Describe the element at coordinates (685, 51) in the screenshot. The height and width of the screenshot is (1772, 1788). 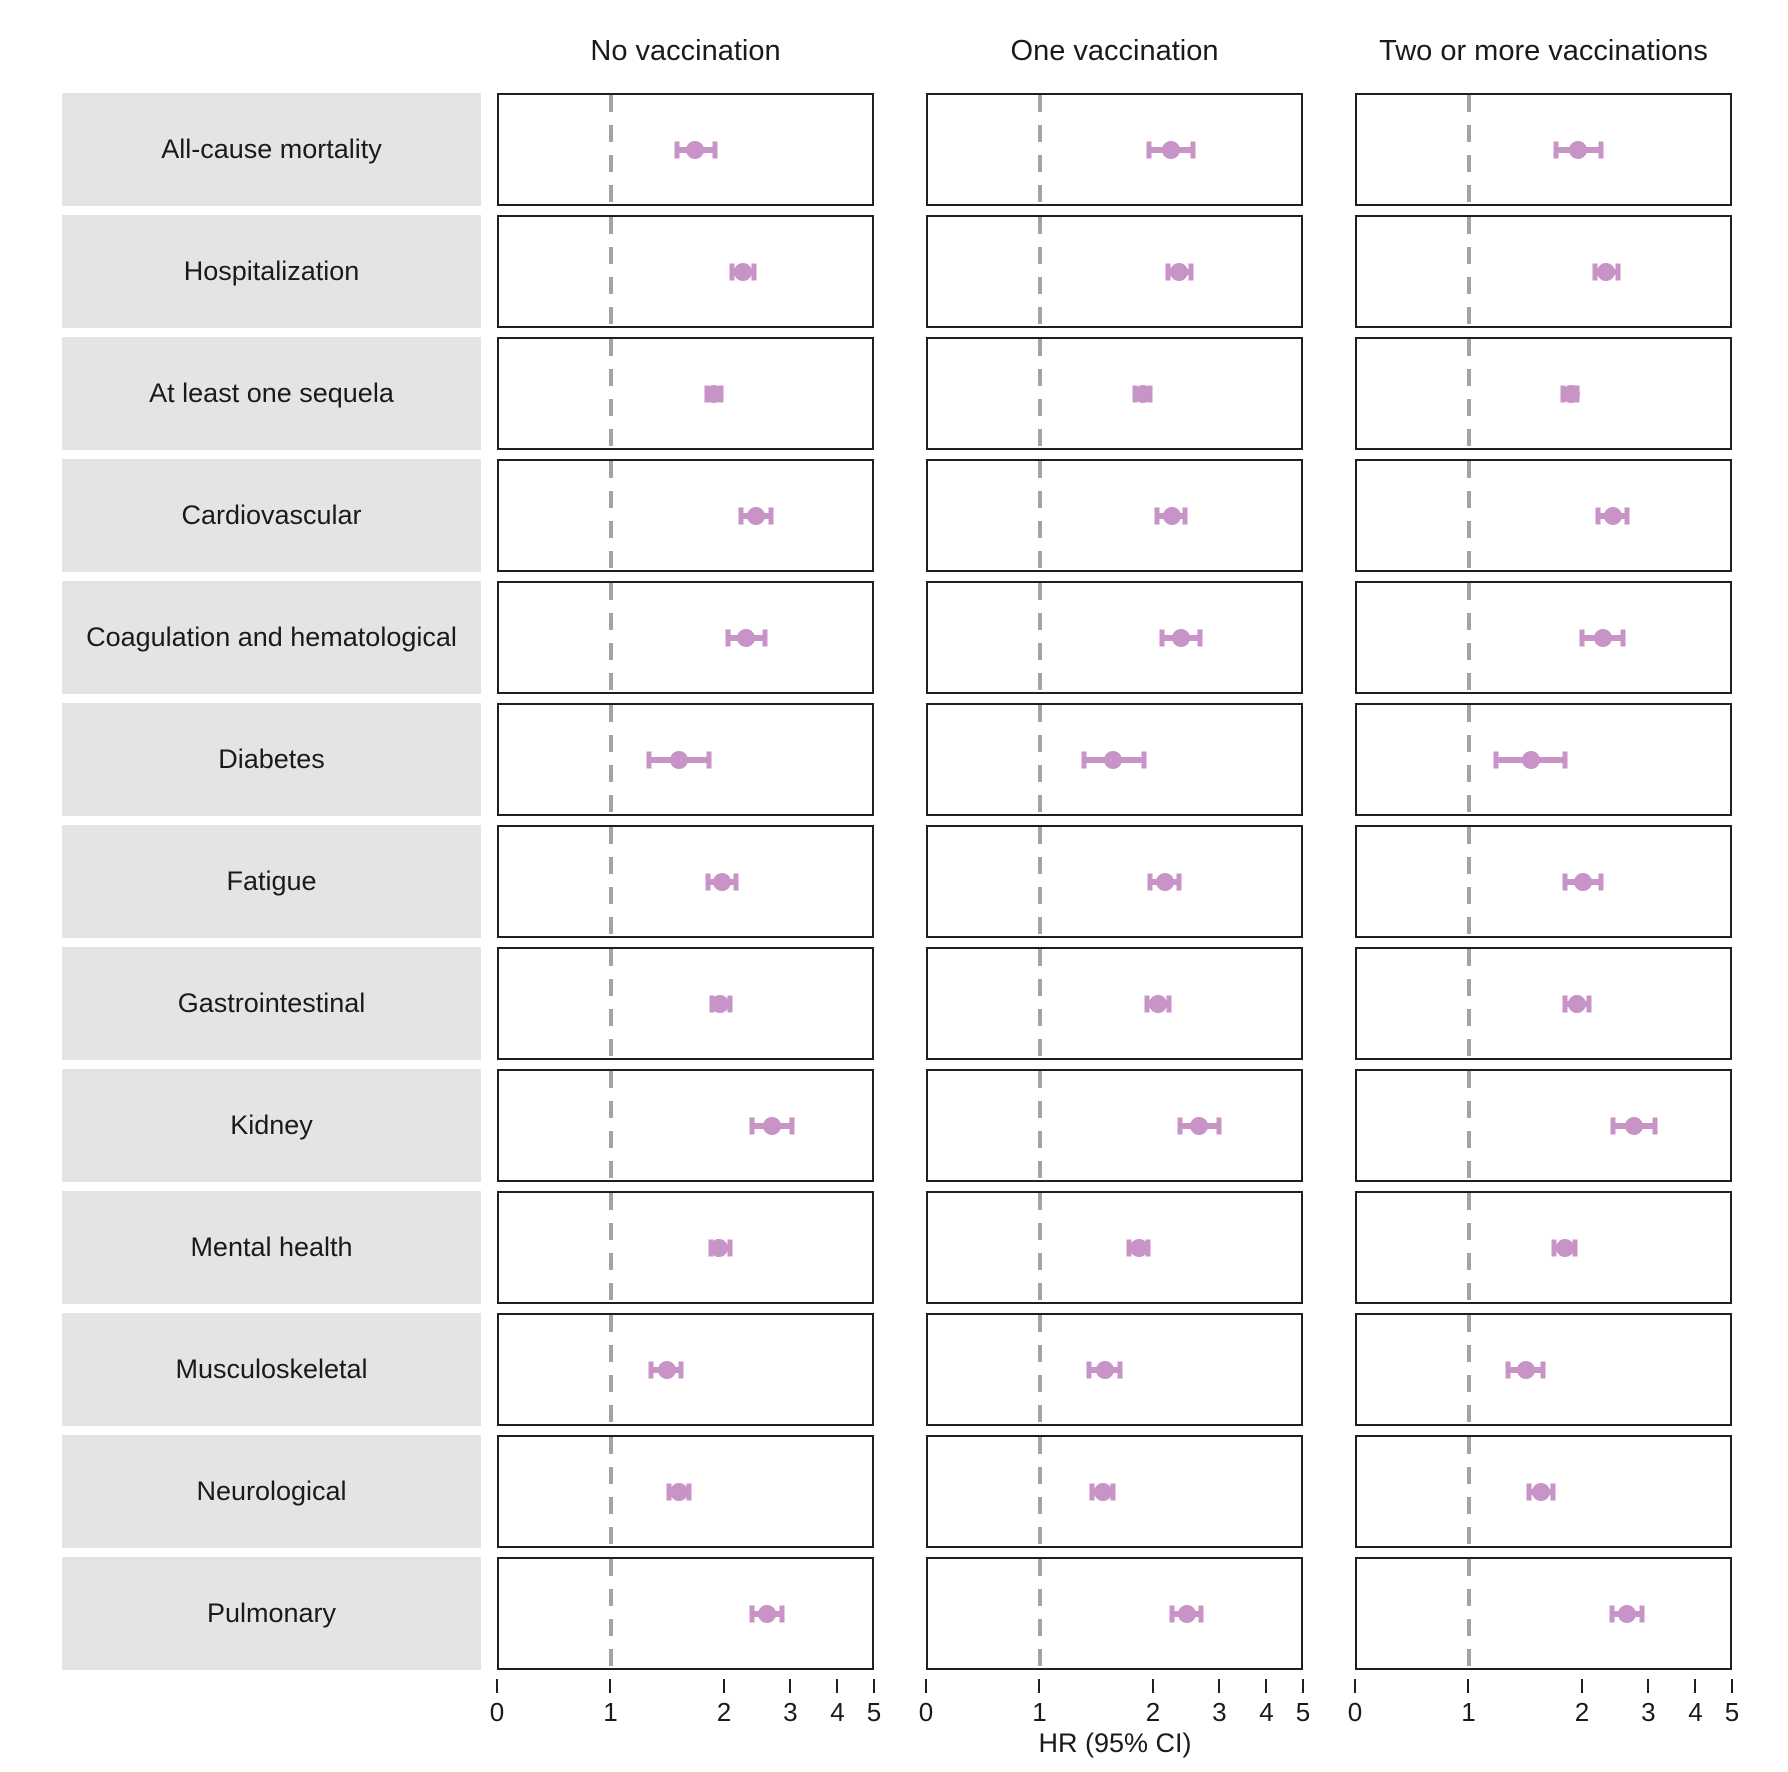
I see `column-header-no-vaccination: No vaccination` at that location.